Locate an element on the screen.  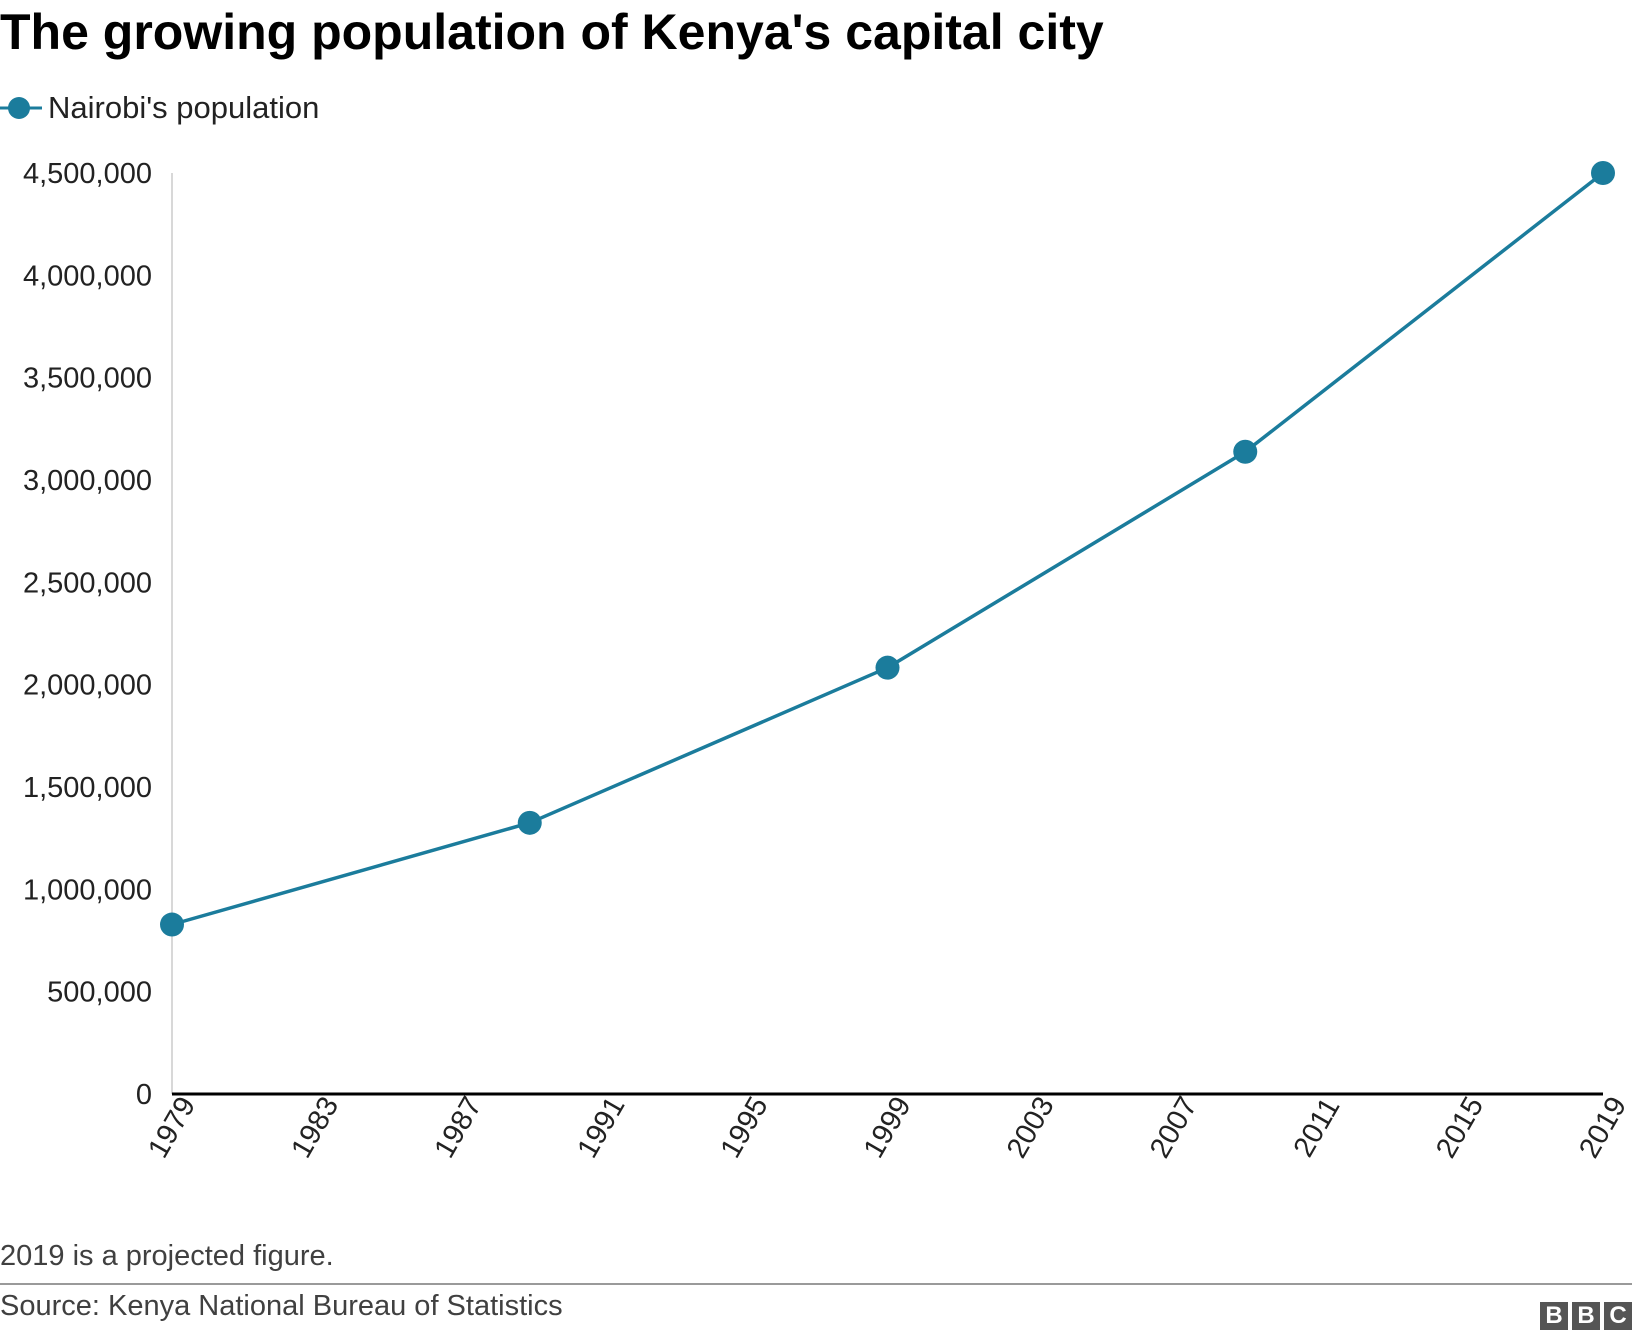
x-tick-label: 1987 is located at coordinates (458, 1128).